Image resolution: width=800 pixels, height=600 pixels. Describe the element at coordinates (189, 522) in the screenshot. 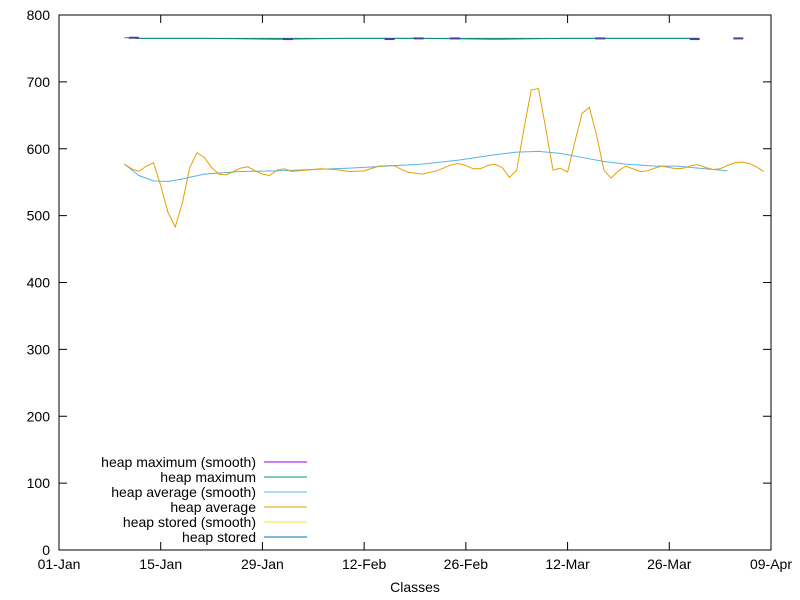

I see `legend-label: heap stored (smooth)` at that location.